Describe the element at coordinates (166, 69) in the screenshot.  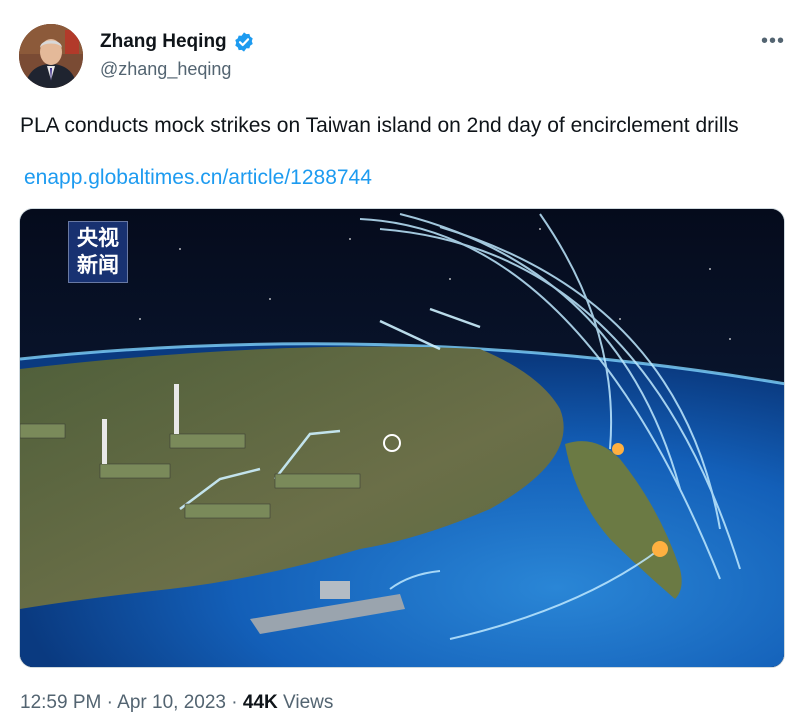
I see `author-handle: @zhang_heqing` at that location.